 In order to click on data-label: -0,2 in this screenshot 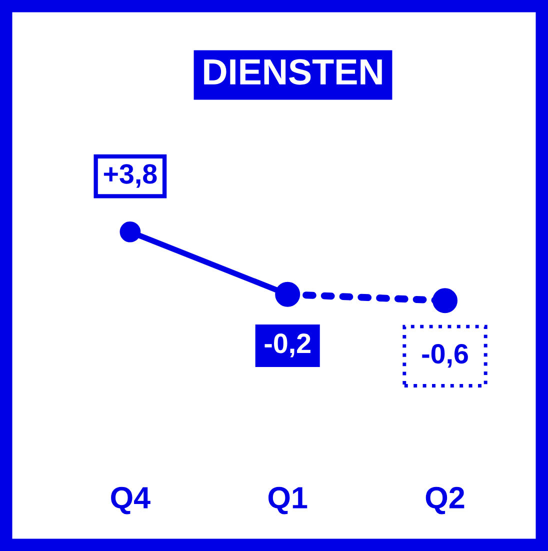, I will do `click(287, 346)`.